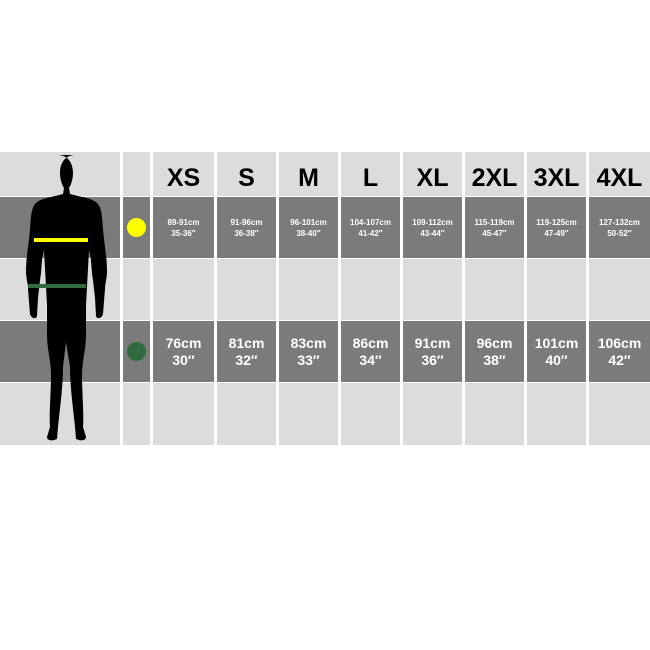 Image resolution: width=650 pixels, height=650 pixels. What do you see at coordinates (494, 342) in the screenshot?
I see `waist-cm: 96cm` at bounding box center [494, 342].